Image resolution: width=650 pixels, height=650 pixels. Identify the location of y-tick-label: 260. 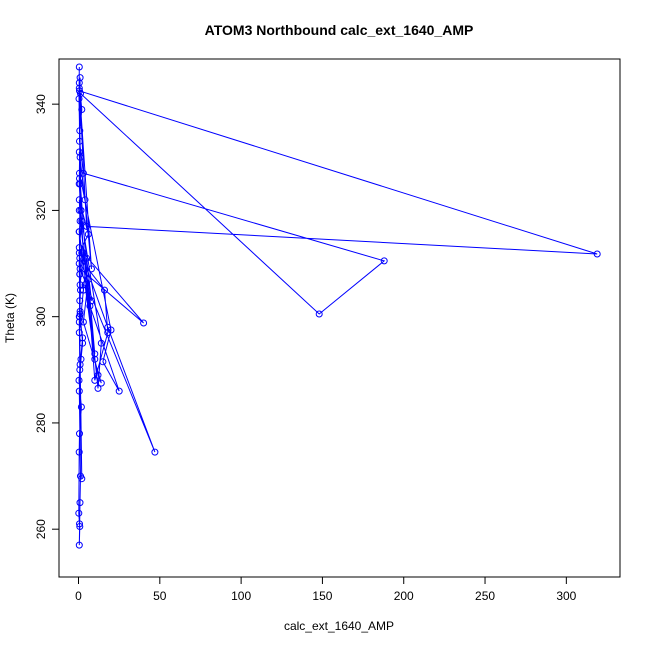
(41, 529).